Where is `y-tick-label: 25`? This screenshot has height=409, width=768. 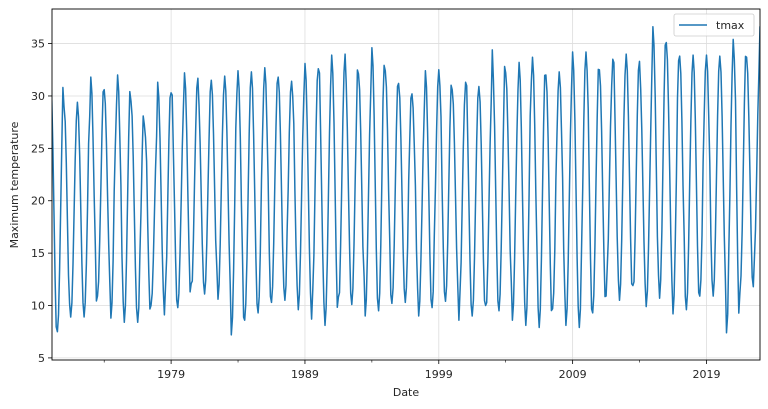
y-tick-label: 25 is located at coordinates (38, 148).